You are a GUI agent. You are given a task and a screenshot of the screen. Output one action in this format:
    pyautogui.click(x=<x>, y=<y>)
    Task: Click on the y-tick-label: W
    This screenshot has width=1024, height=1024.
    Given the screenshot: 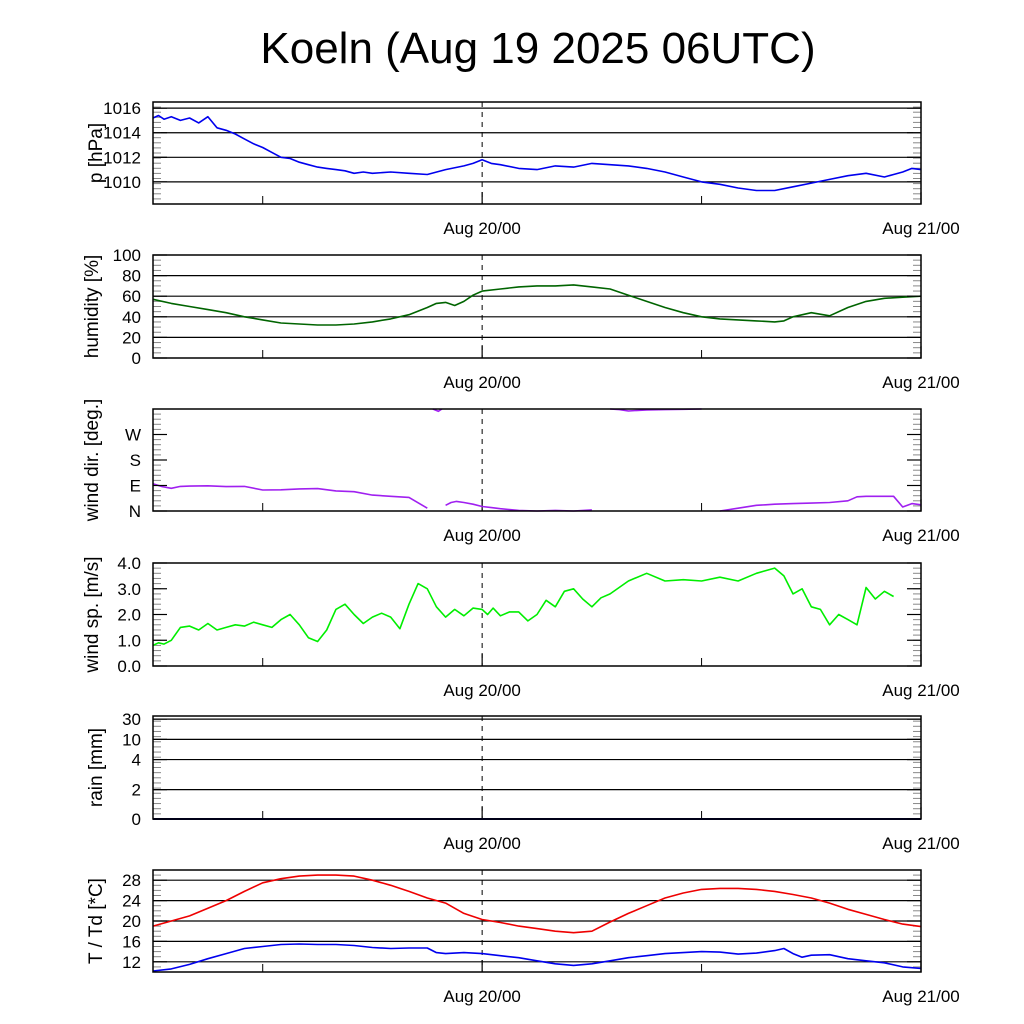 What is the action you would take?
    pyautogui.click(x=133, y=435)
    